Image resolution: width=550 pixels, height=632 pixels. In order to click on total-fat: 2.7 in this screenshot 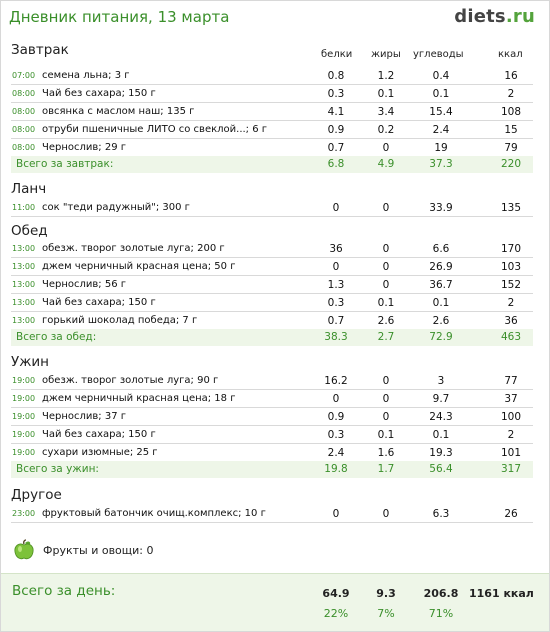, I will do `click(386, 337)`.